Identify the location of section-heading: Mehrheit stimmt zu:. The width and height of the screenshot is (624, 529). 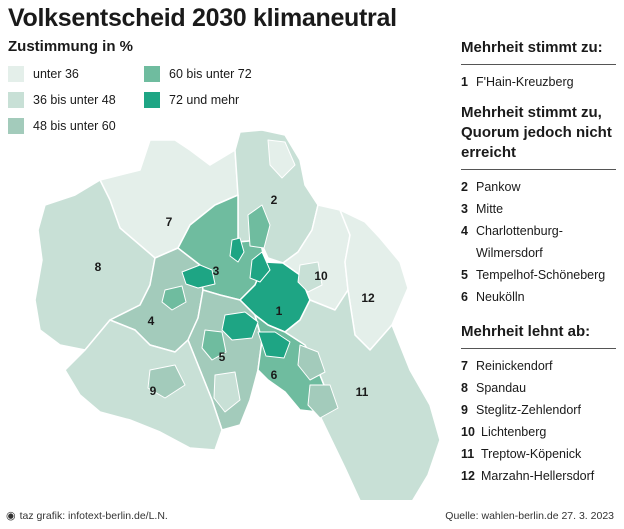
(538, 51).